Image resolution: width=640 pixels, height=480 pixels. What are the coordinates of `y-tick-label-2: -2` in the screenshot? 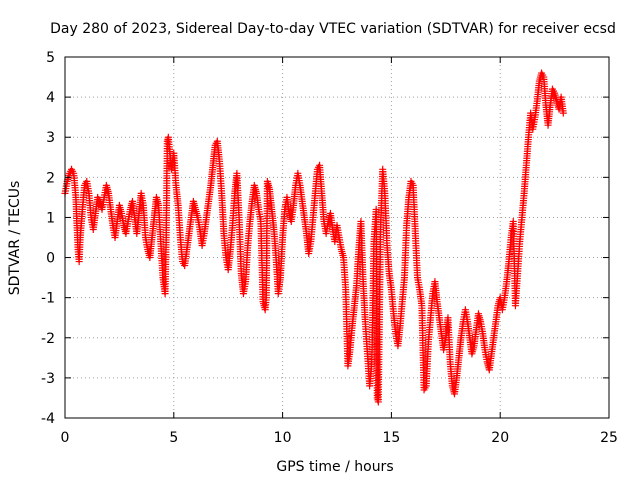 It's located at (48, 339).